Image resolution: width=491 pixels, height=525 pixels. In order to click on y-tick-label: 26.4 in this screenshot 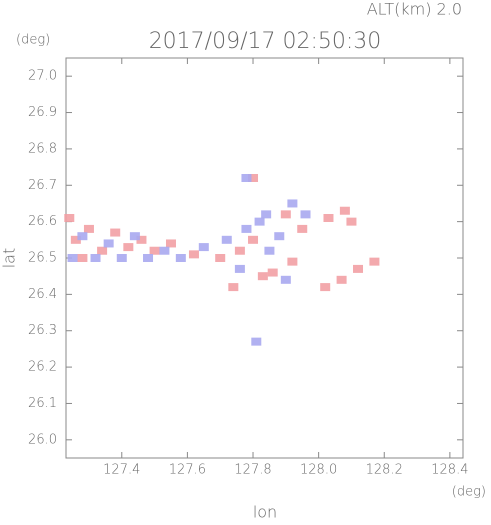, I will do `click(42, 294)`.